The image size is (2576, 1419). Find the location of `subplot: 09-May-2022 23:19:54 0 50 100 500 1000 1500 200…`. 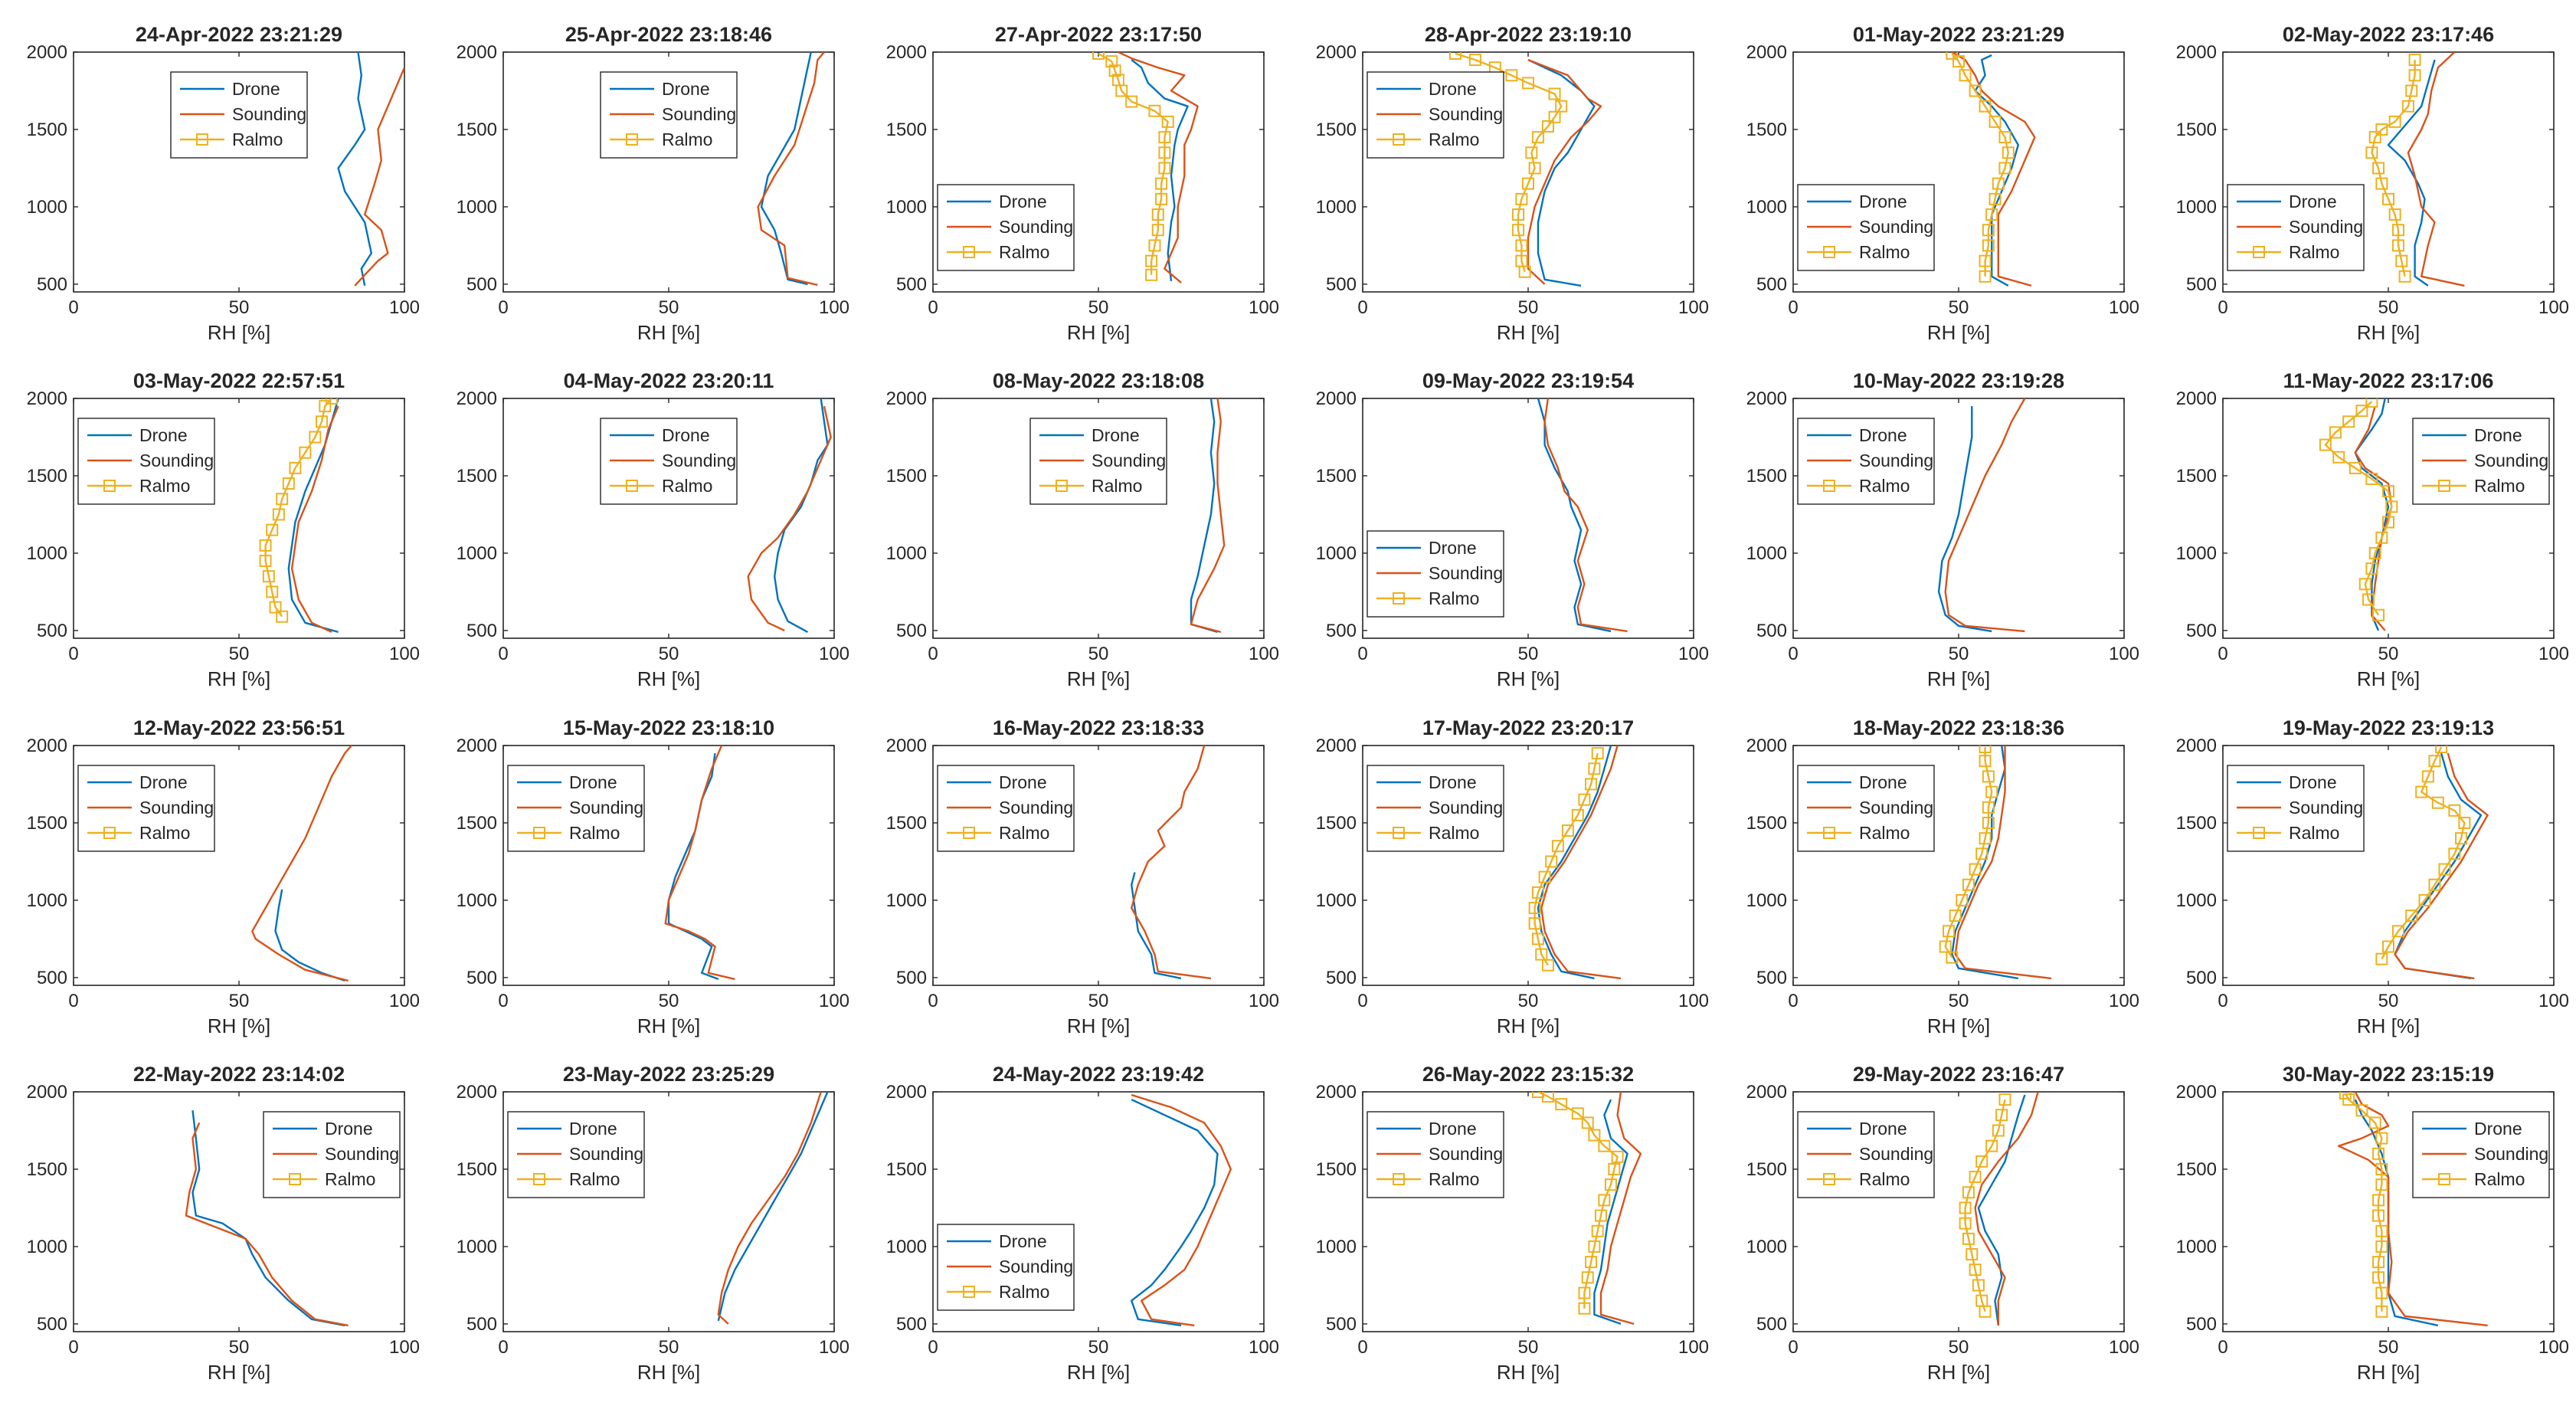

subplot: 09-May-2022 23:19:54 0 50 100 500 1000 1500 200… is located at coordinates (1512, 529).